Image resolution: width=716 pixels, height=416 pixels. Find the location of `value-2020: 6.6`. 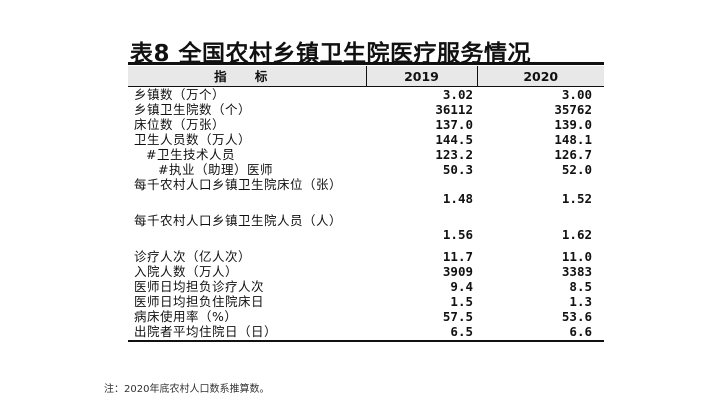

value-2020: 6.6 is located at coordinates (540, 333).